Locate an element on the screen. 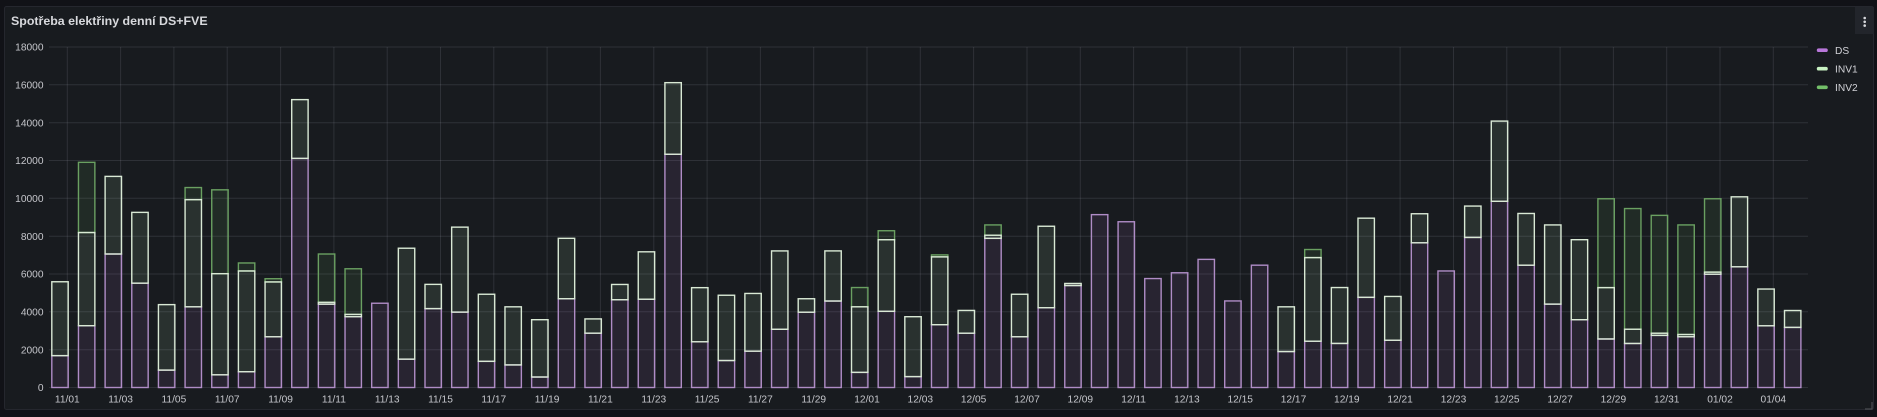  svg-text: 11/23 is located at coordinates (653, 400).